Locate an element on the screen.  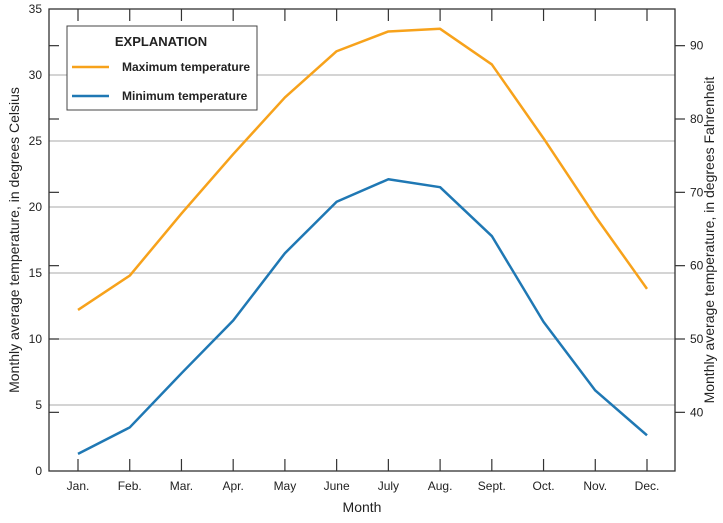
x-tick-label: Mar. is located at coordinates (181, 486).